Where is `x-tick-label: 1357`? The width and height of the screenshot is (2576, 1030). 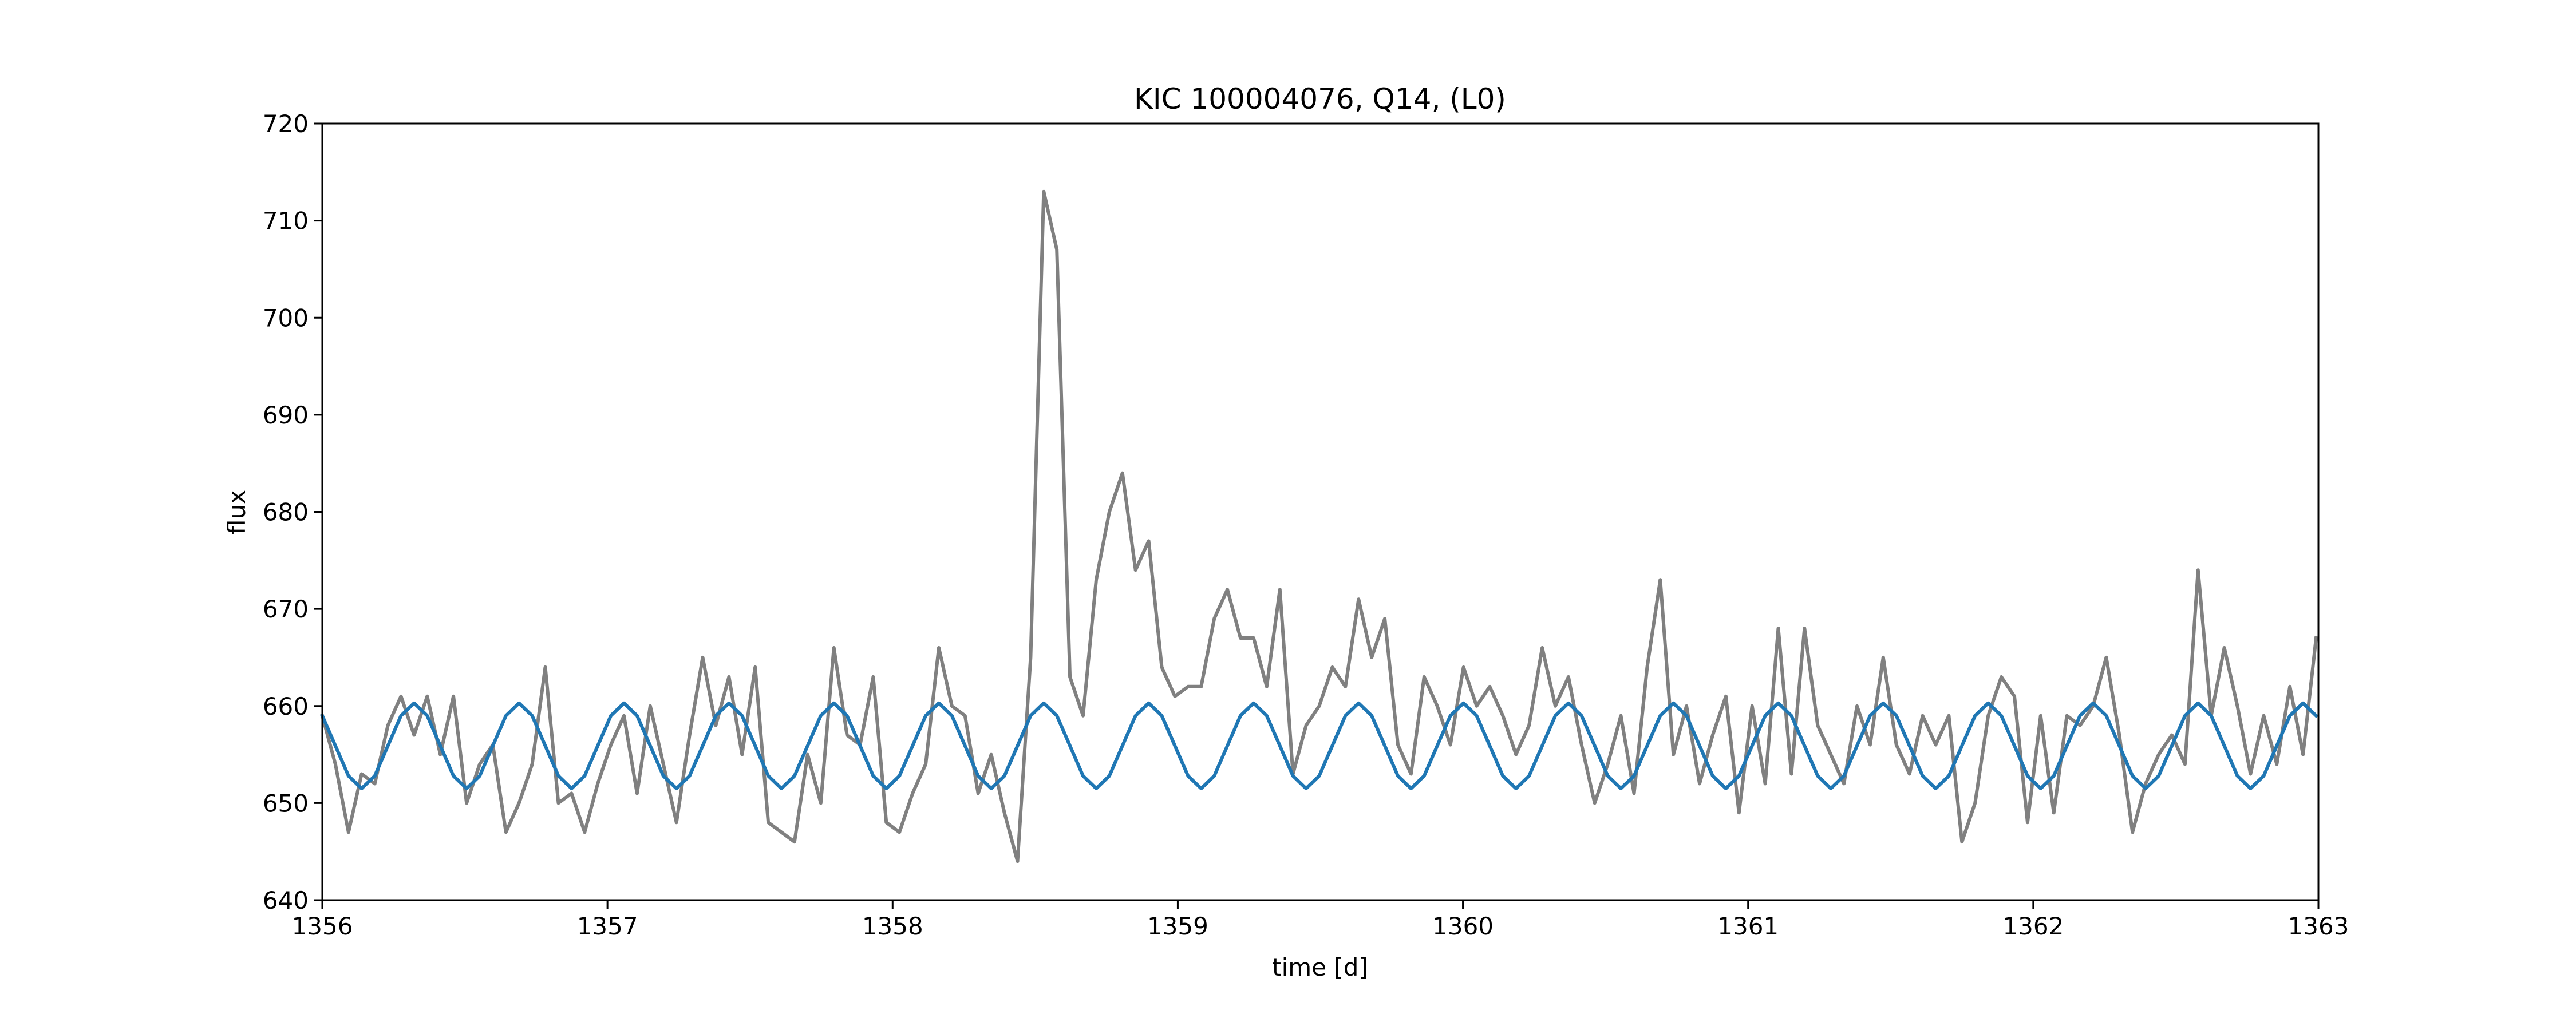 x-tick-label: 1357 is located at coordinates (607, 926).